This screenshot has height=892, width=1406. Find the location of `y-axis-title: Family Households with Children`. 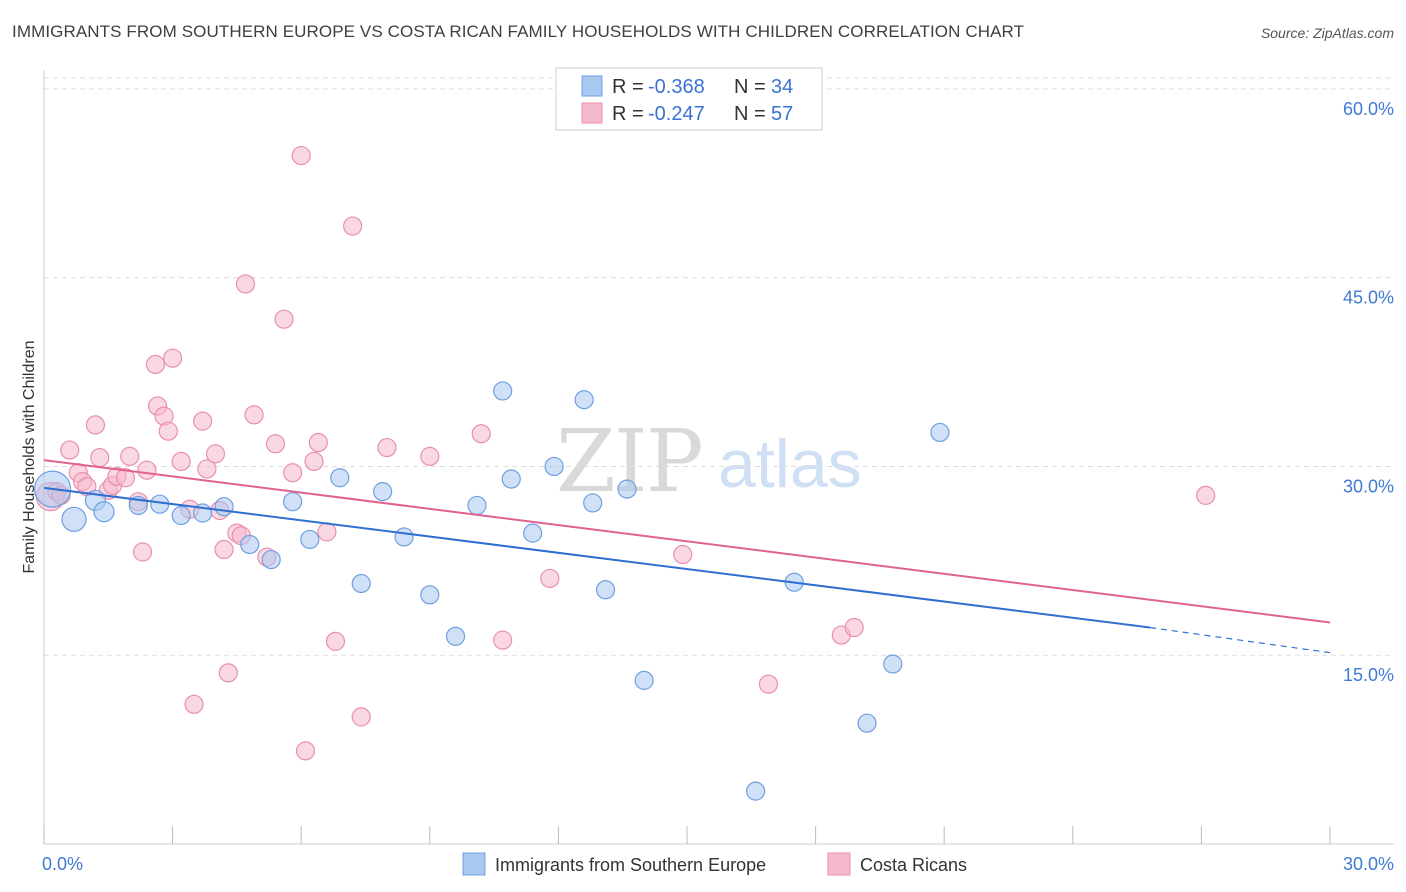

y-axis-title: Family Households with Children is located at coordinates (29, 457).